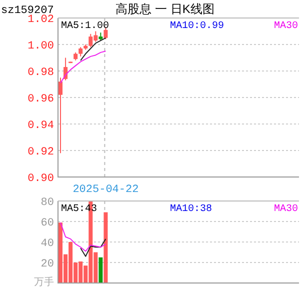  Describe the element at coordinates (41, 152) in the screenshot. I see `y-tick-label: 0.92` at that location.